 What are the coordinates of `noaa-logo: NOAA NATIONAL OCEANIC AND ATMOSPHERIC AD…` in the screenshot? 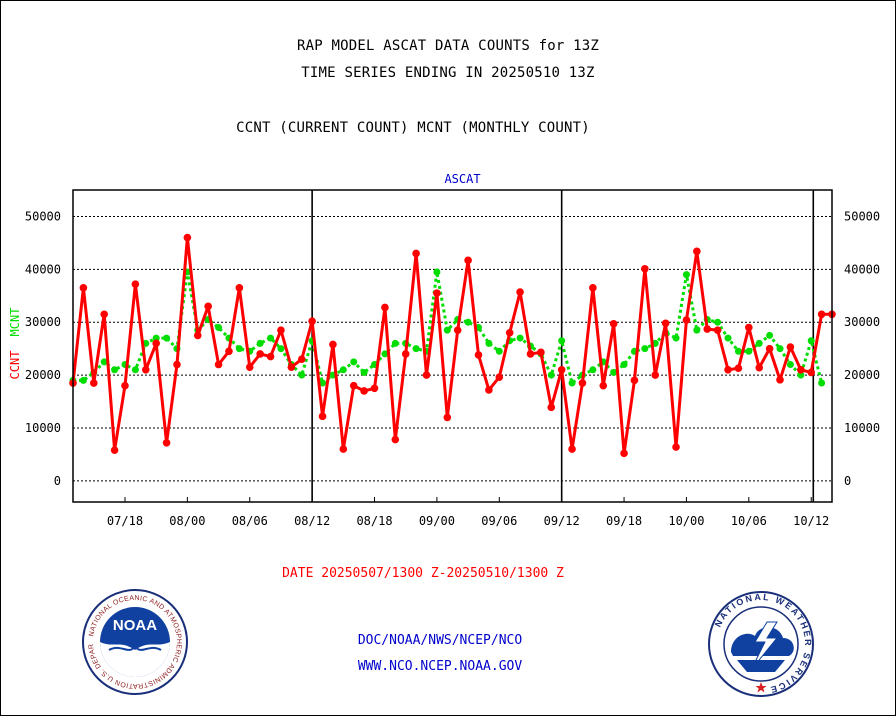 It's located at (134, 641).